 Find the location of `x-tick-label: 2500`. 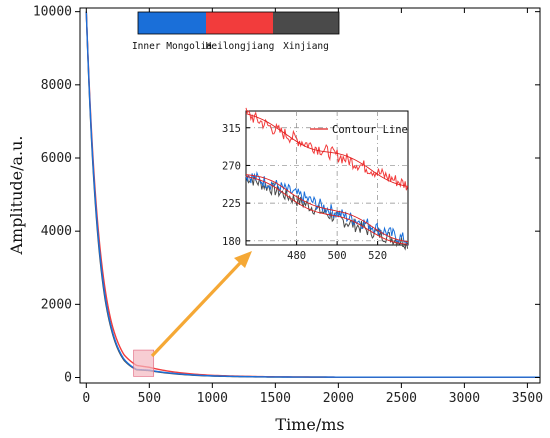

x-tick-label: 2500 is located at coordinates (401, 398).